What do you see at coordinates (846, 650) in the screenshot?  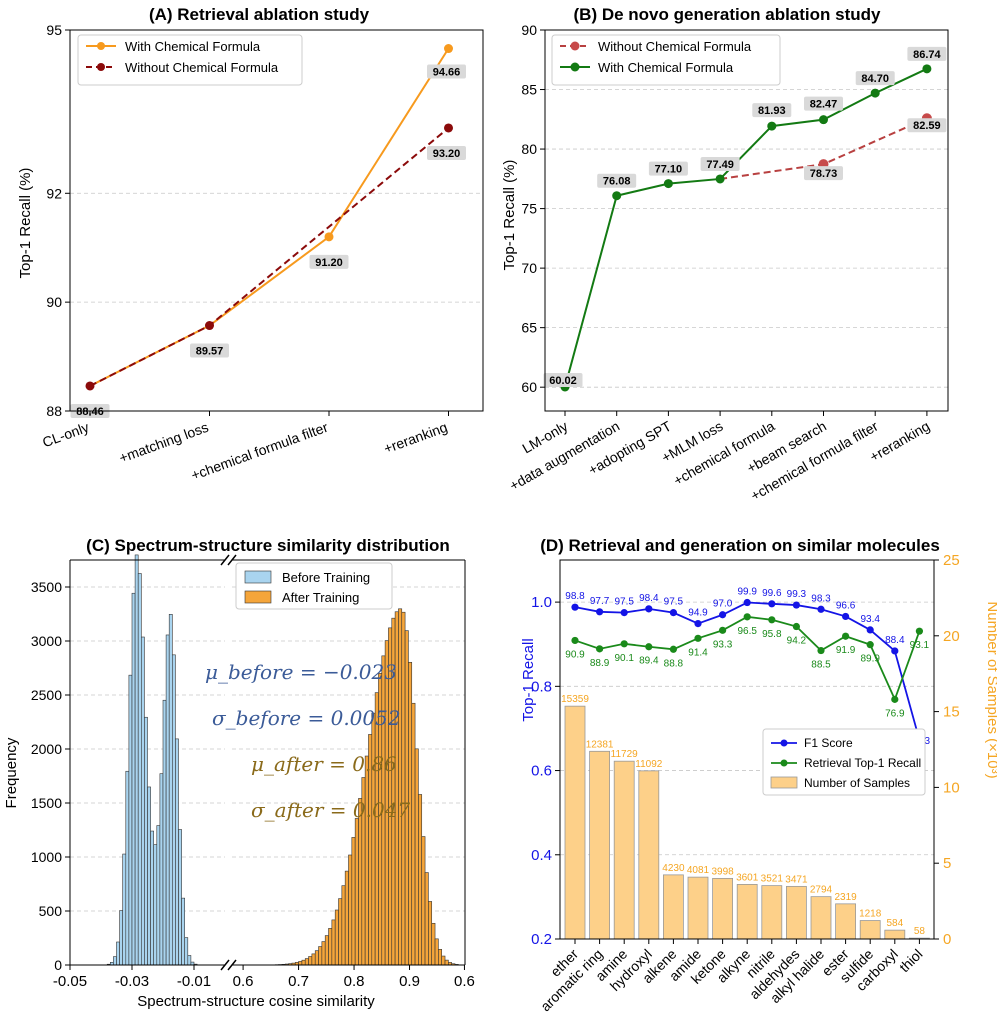 I see `panel-d-label-retrieval: 91.9` at bounding box center [846, 650].